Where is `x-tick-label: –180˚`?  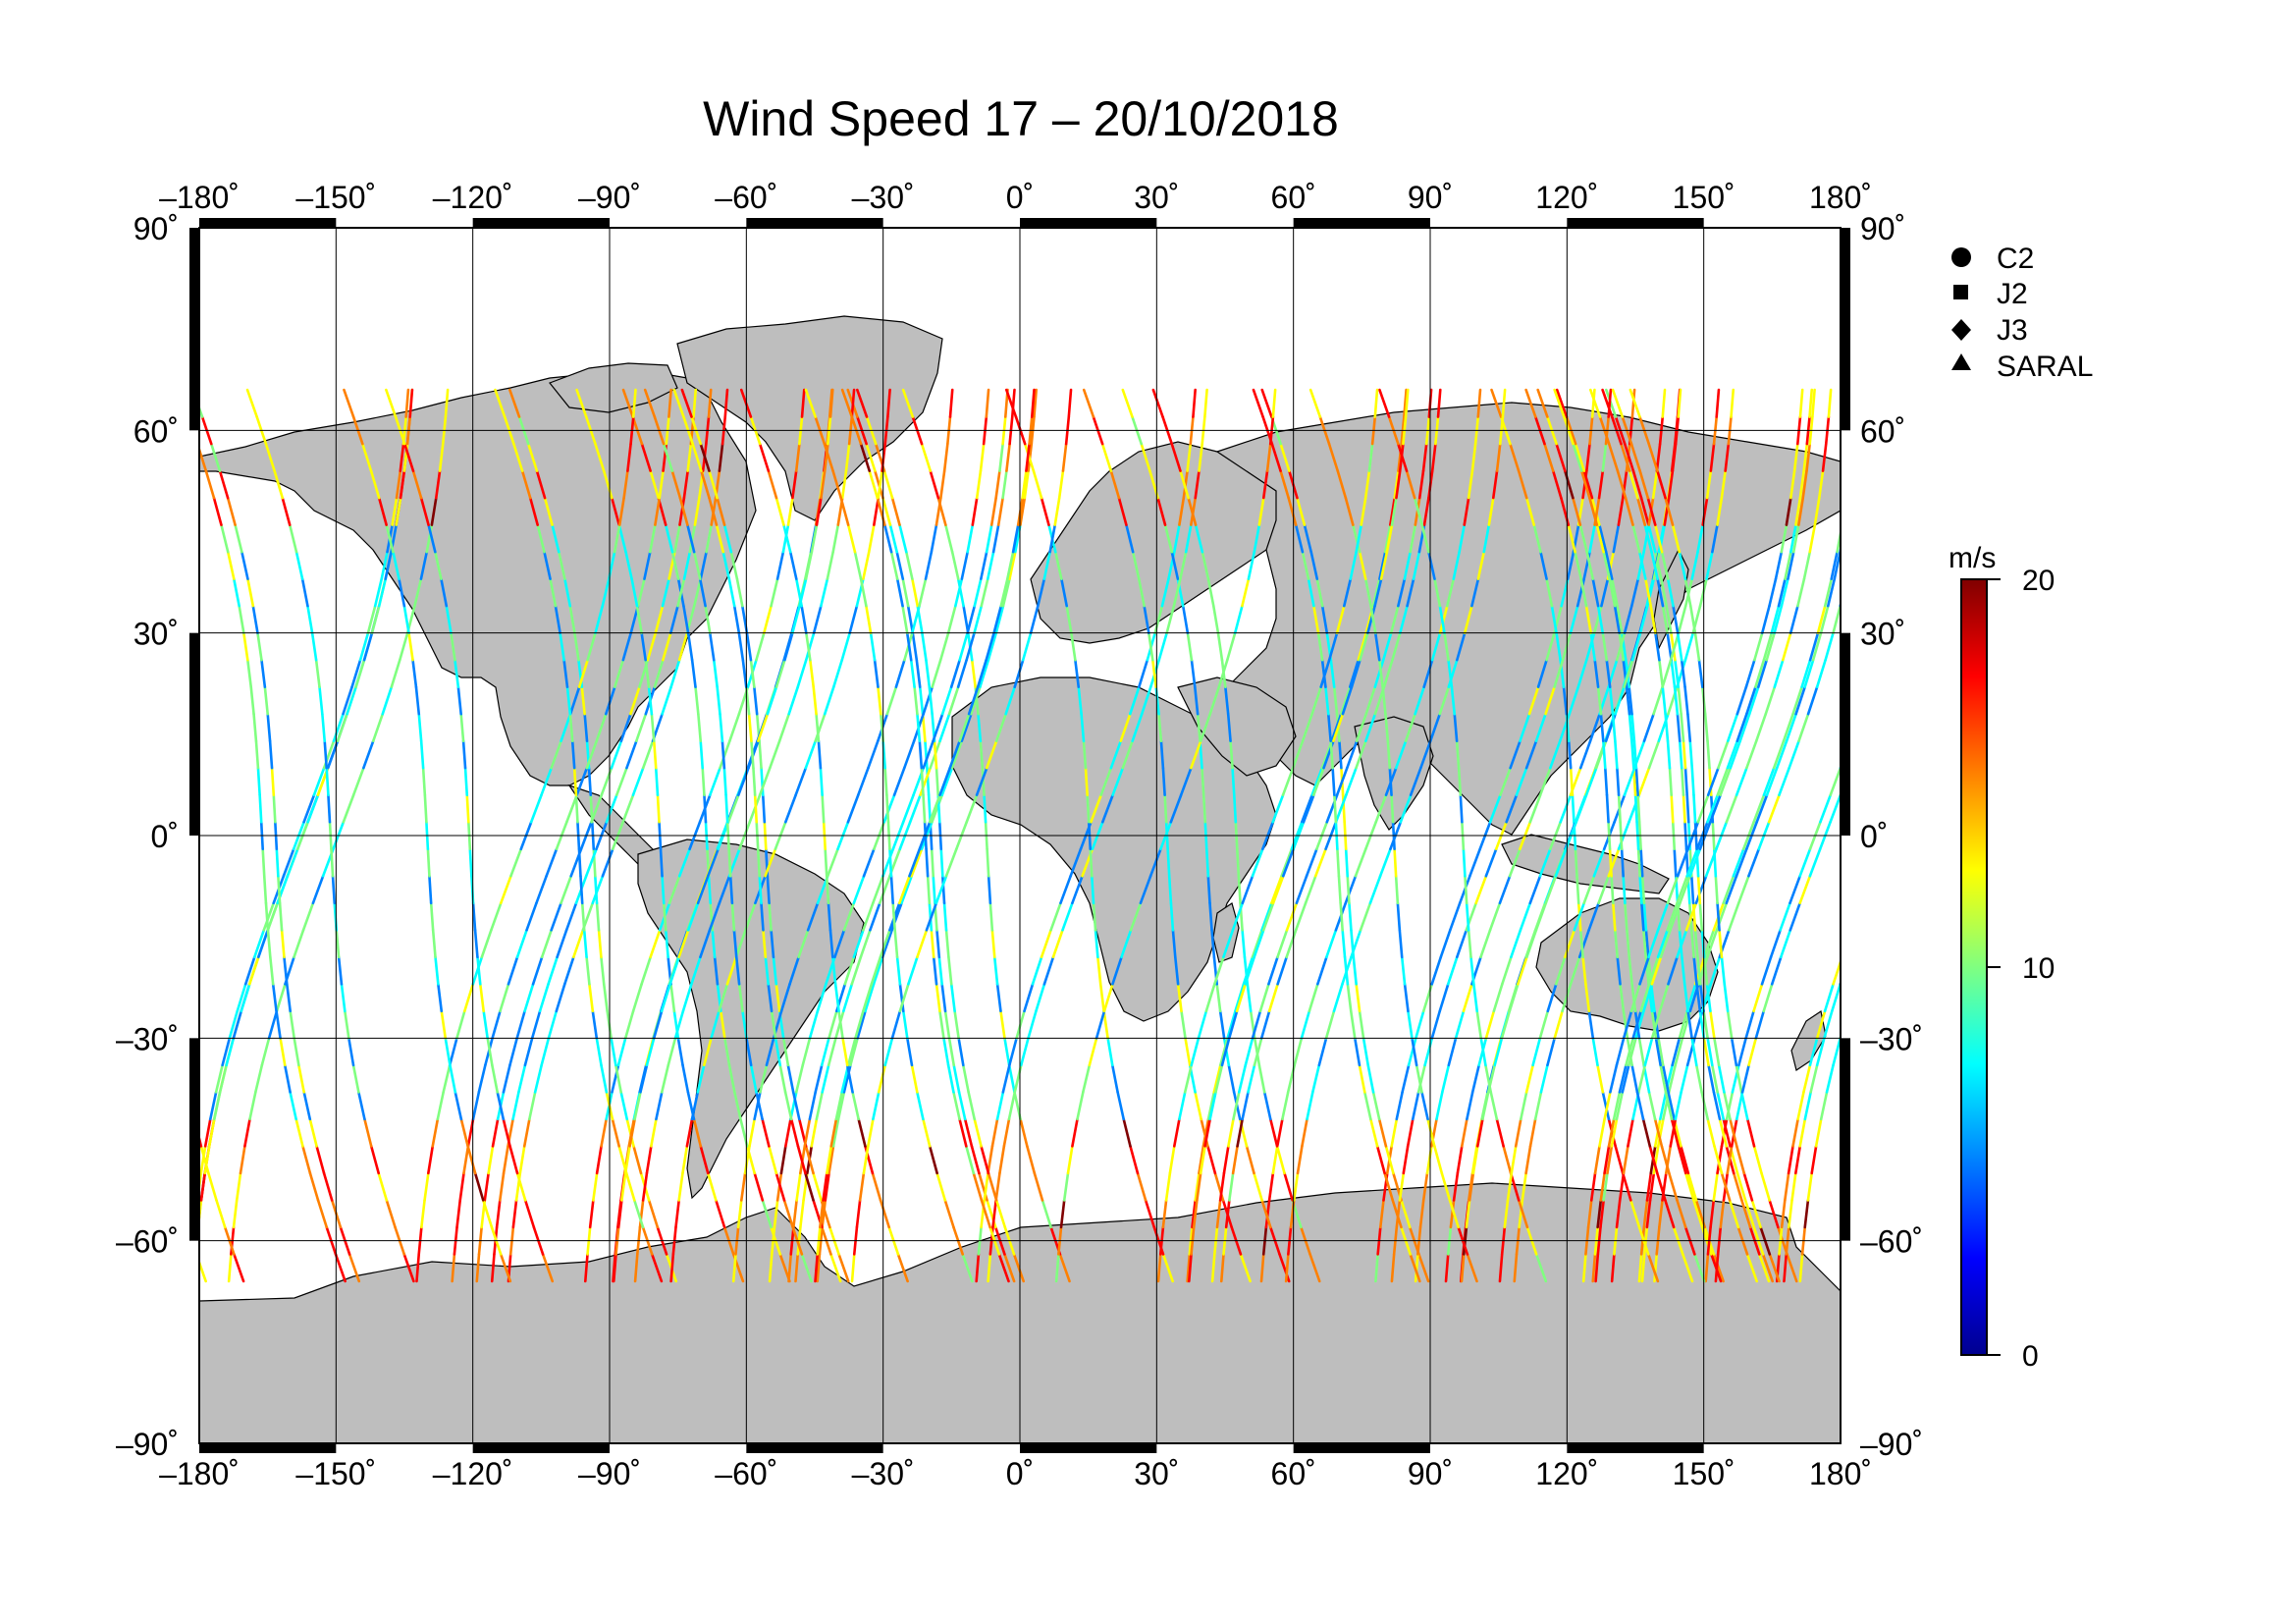 x-tick-label: –180˚ is located at coordinates (199, 1473).